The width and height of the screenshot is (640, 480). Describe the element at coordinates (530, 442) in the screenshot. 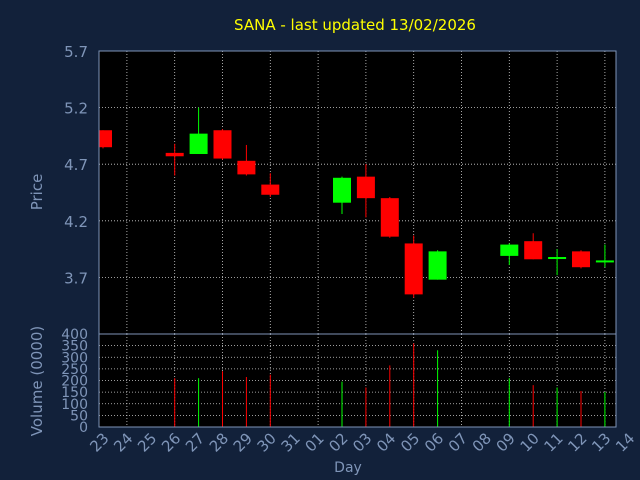

I see `x-tick-label: 10` at that location.